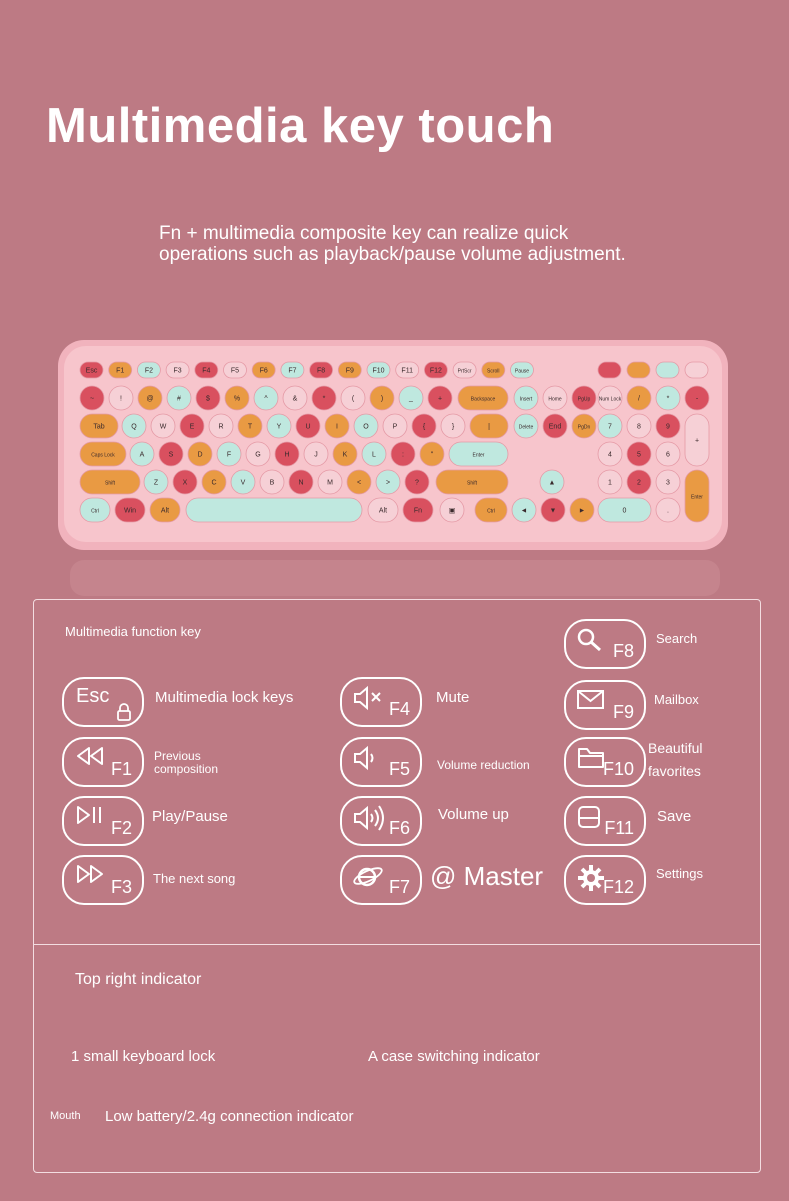 The height and width of the screenshot is (1201, 789). Describe the element at coordinates (124, 712) in the screenshot. I see `lock-icon` at that location.